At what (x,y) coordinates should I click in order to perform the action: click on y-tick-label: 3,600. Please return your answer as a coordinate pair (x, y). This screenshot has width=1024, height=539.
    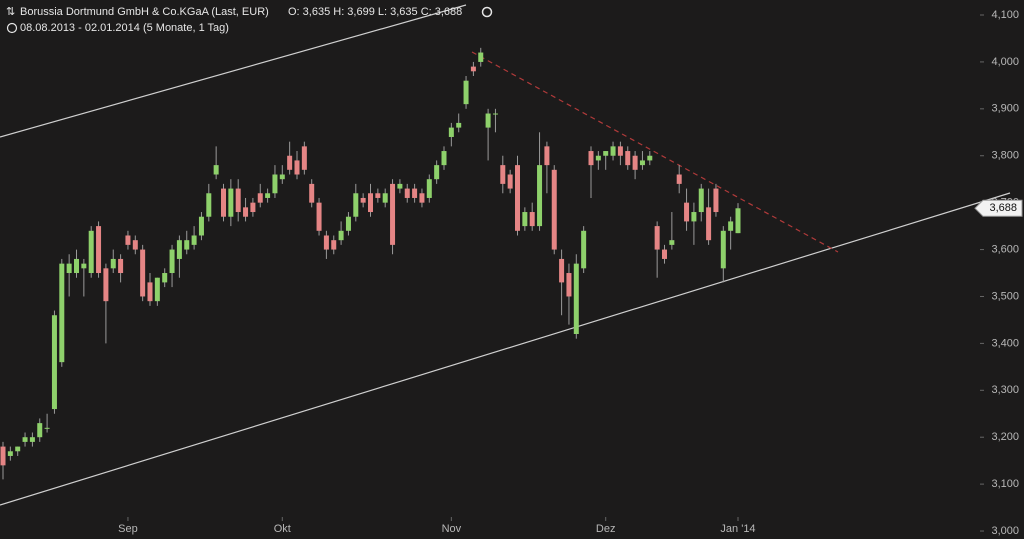
    Looking at the image, I should click on (1005, 249).